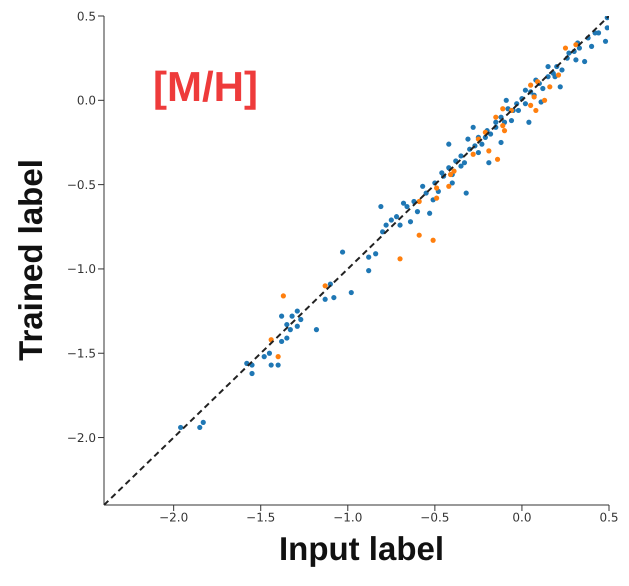 The width and height of the screenshot is (629, 586). Describe the element at coordinates (609, 517) in the screenshot. I see `x-tick-label: 0.5` at that location.